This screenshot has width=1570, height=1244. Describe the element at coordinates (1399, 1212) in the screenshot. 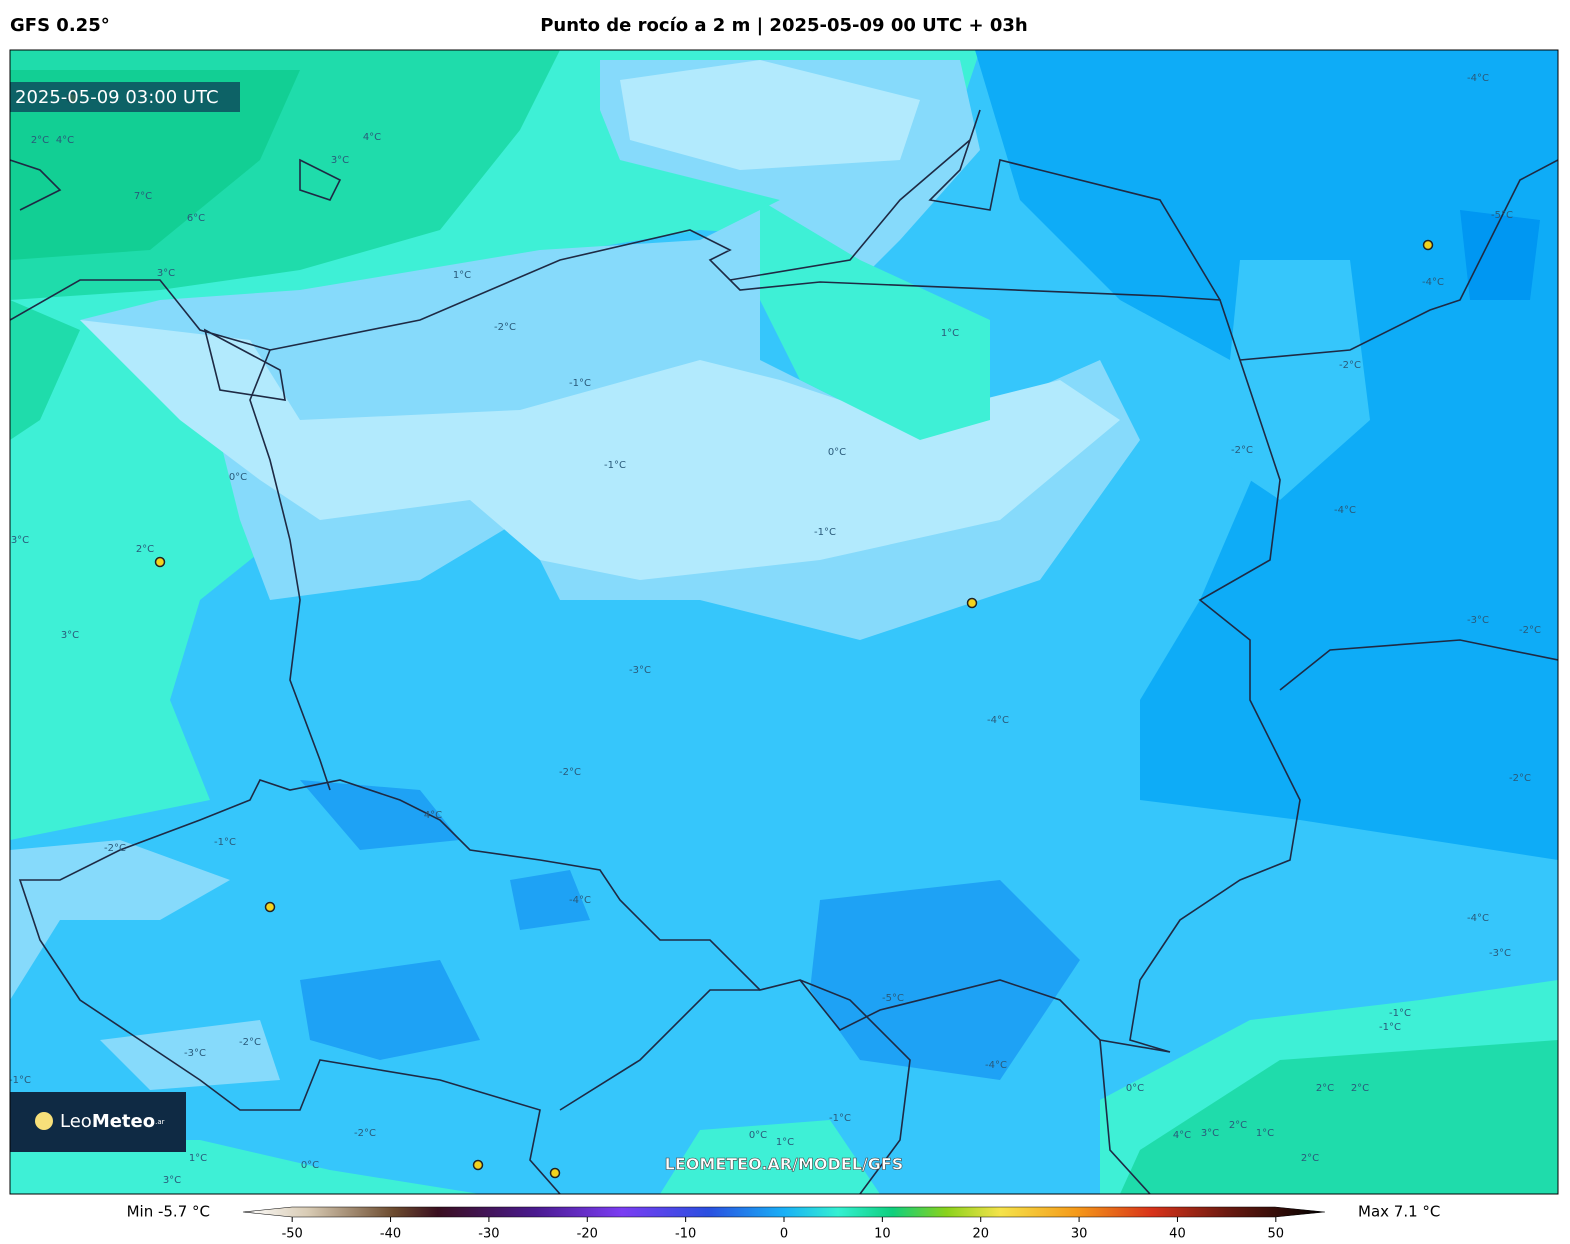

I see `legend-max: Max 7.1 °C` at that location.